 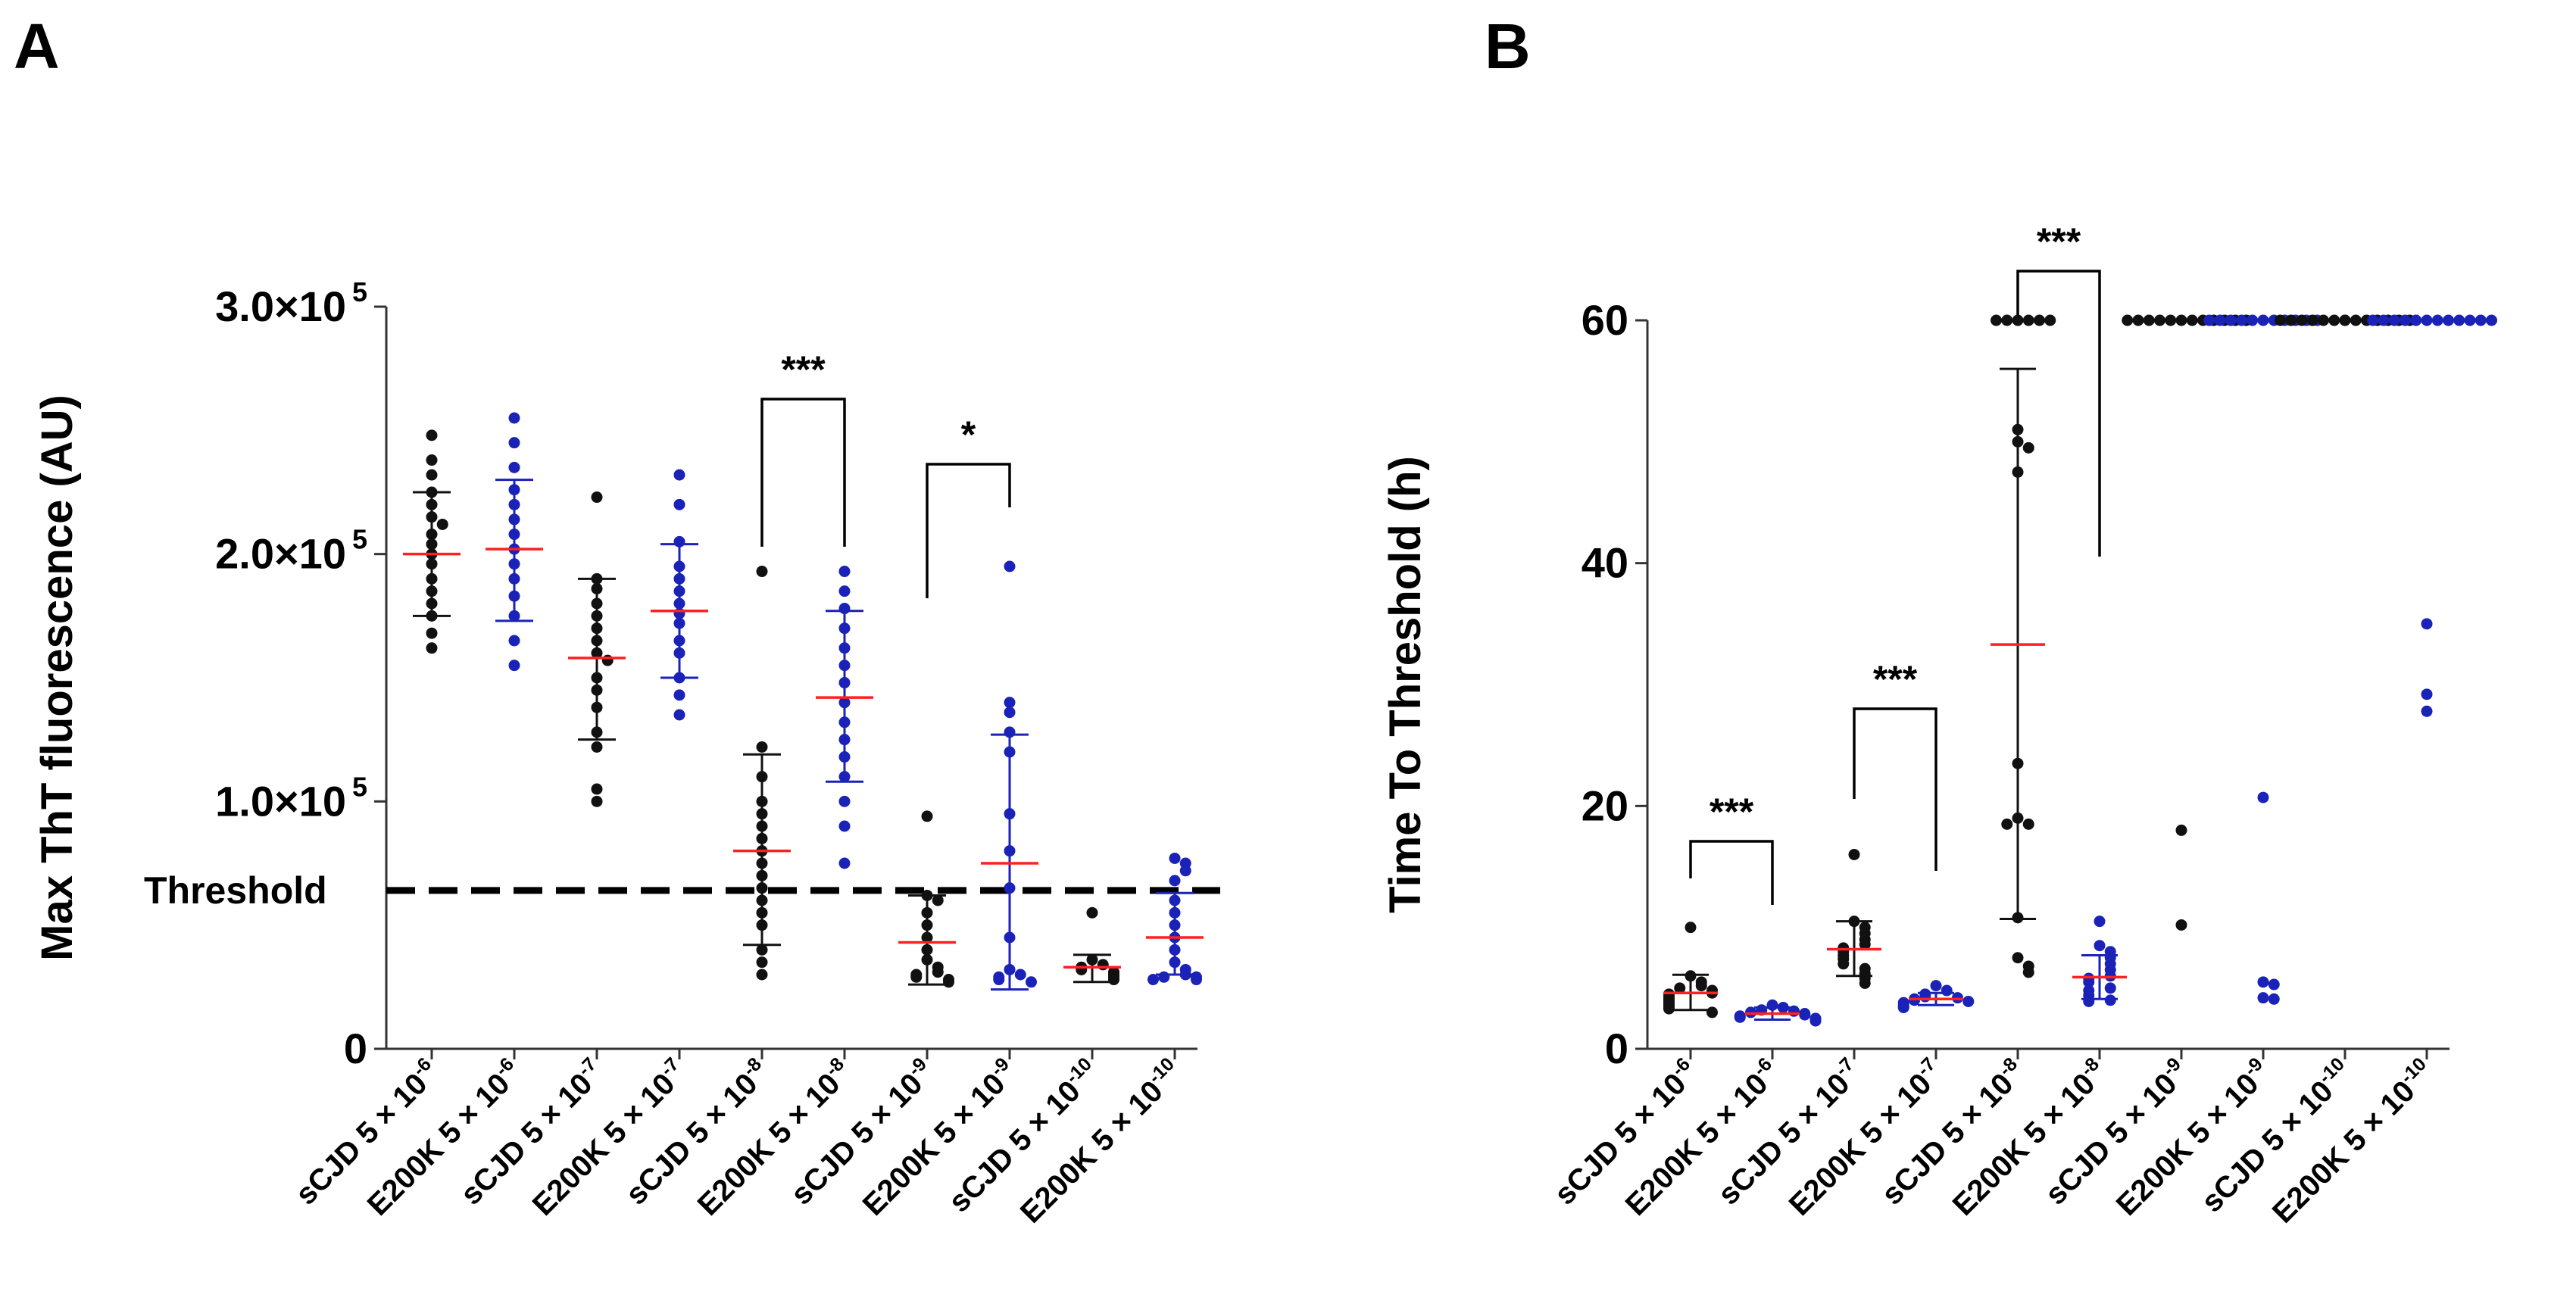 I want to click on significance-label: ***, so click(x=2059, y=242).